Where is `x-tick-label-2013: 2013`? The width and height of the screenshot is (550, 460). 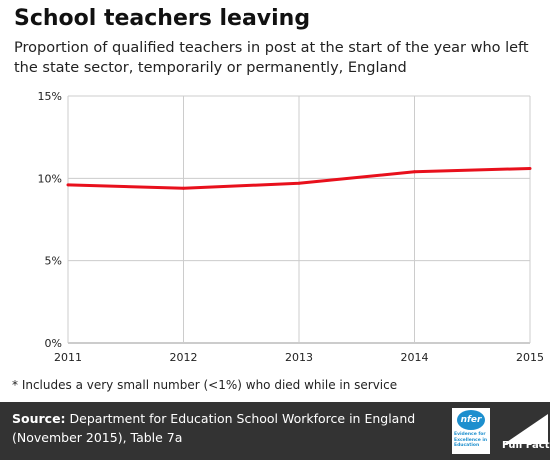 x-tick-label-2013: 2013 is located at coordinates (299, 357).